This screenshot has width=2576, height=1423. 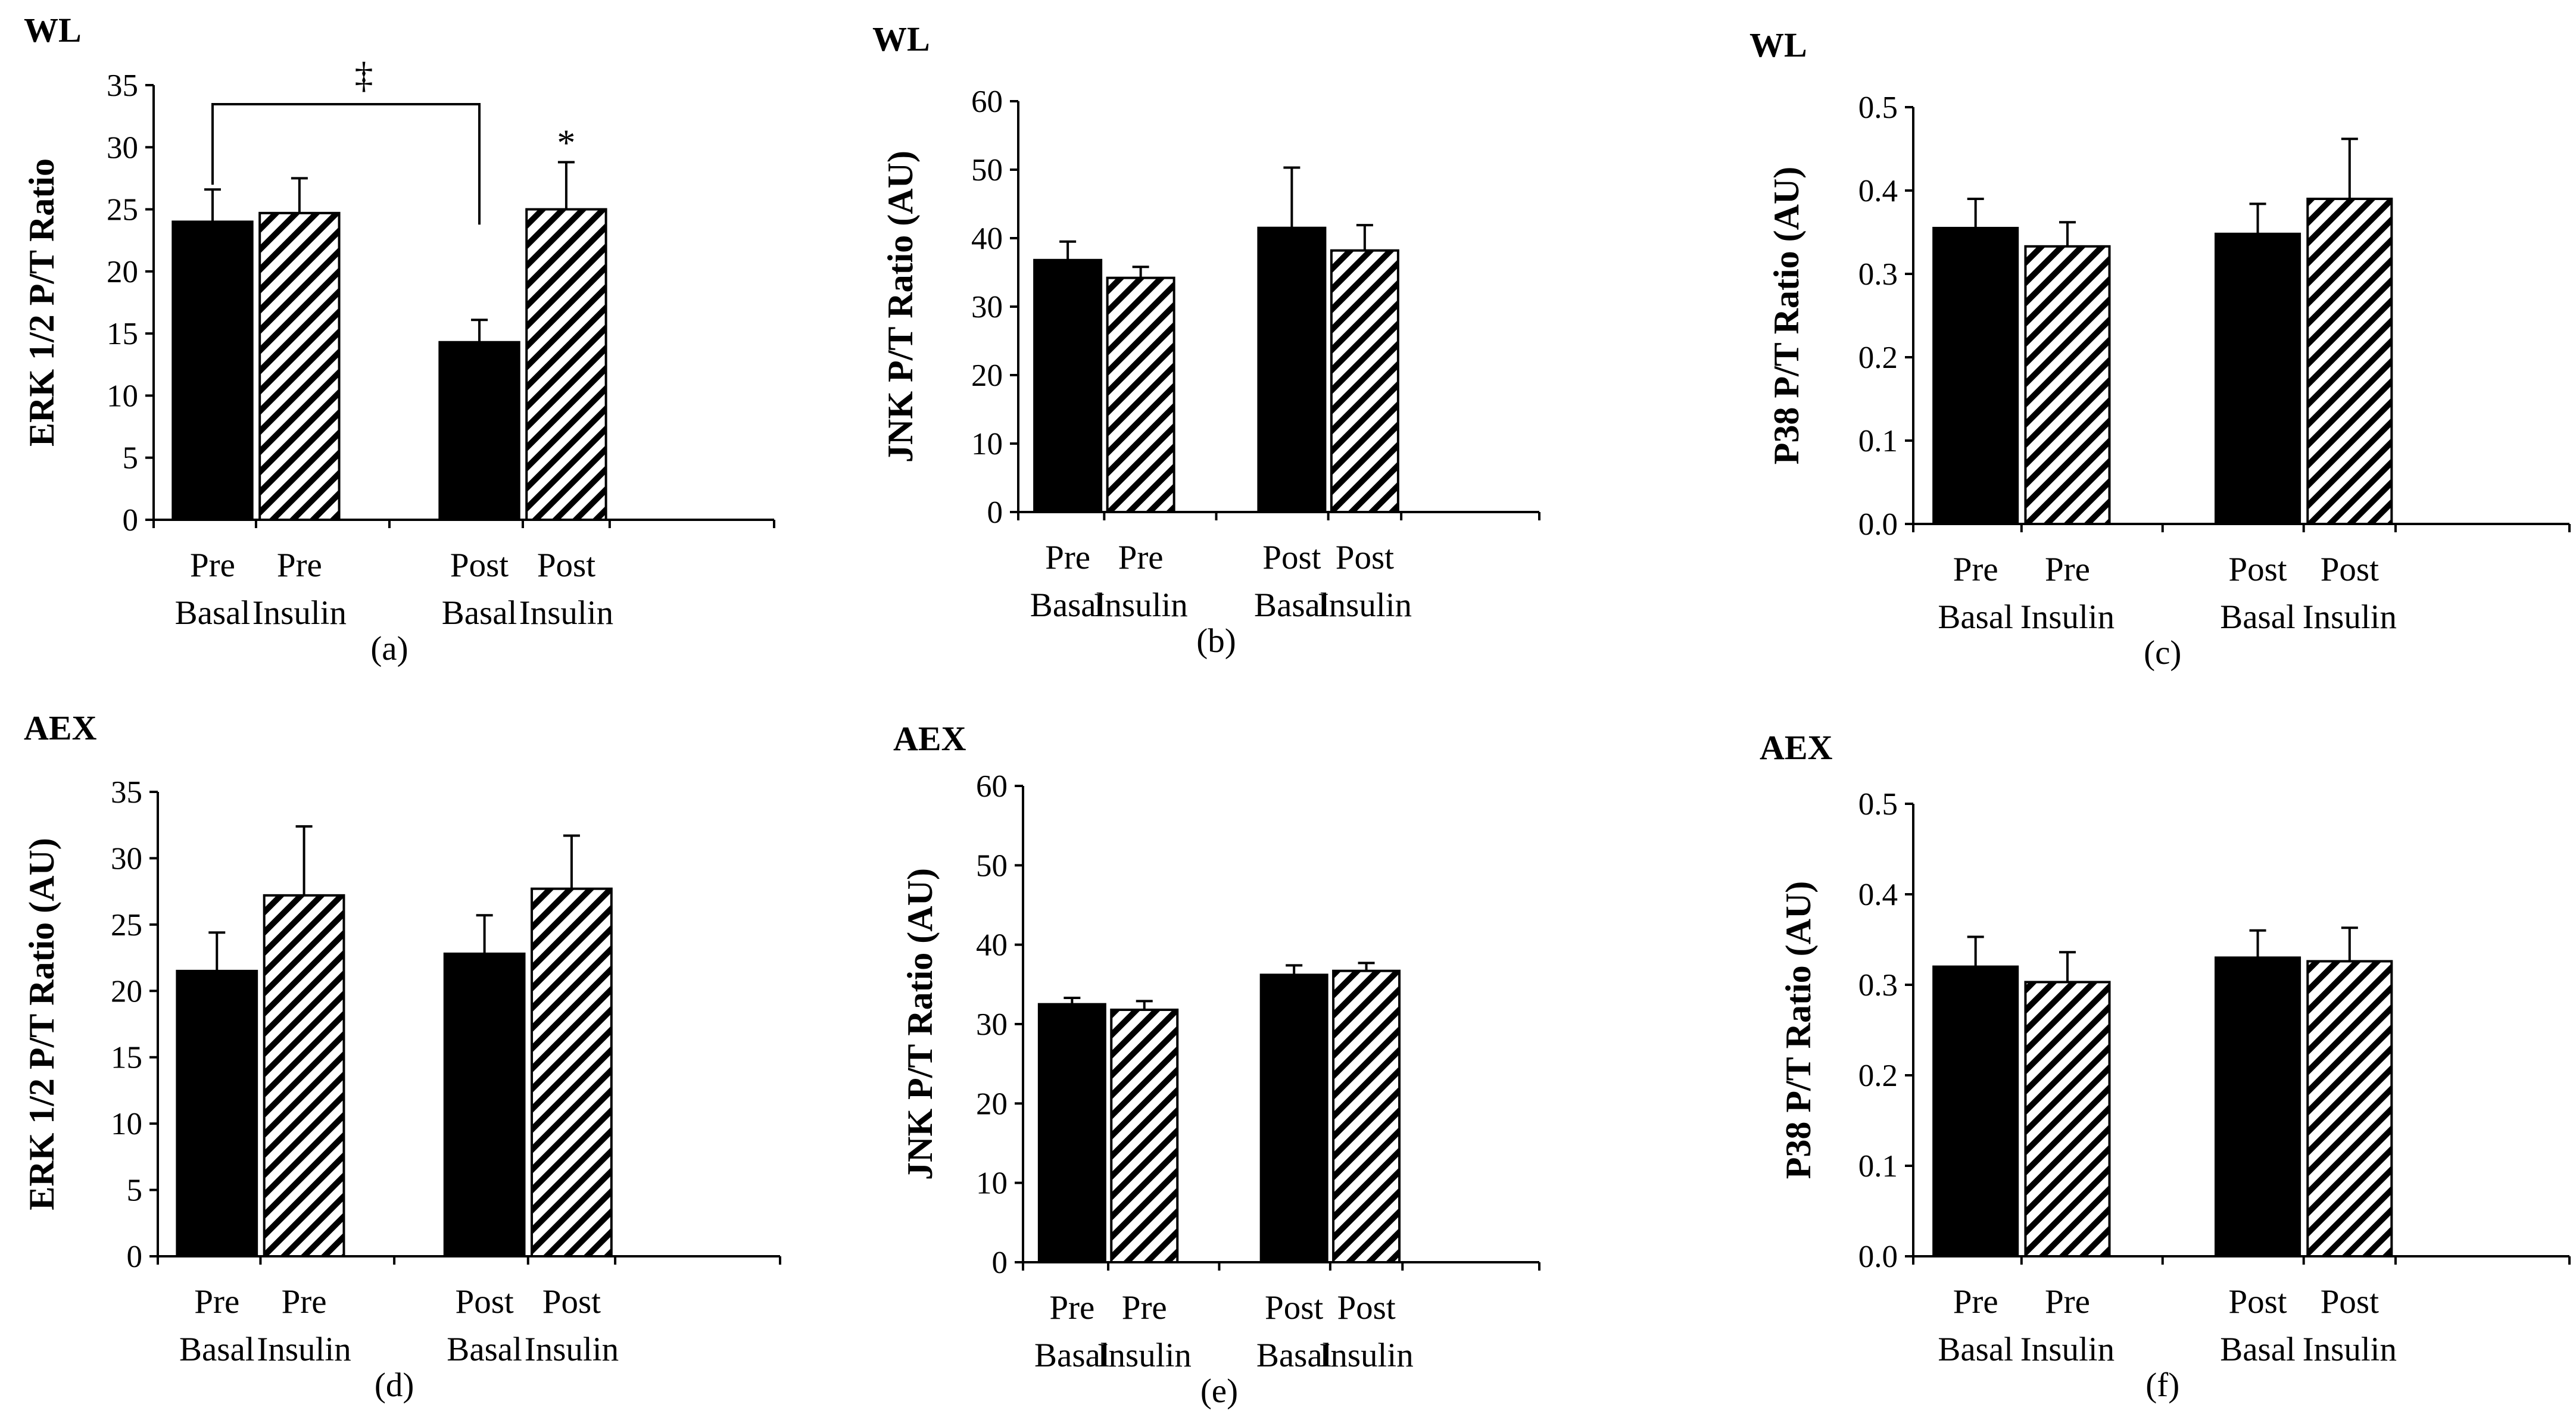 What do you see at coordinates (566, 143) in the screenshot?
I see `significance-mark: *` at bounding box center [566, 143].